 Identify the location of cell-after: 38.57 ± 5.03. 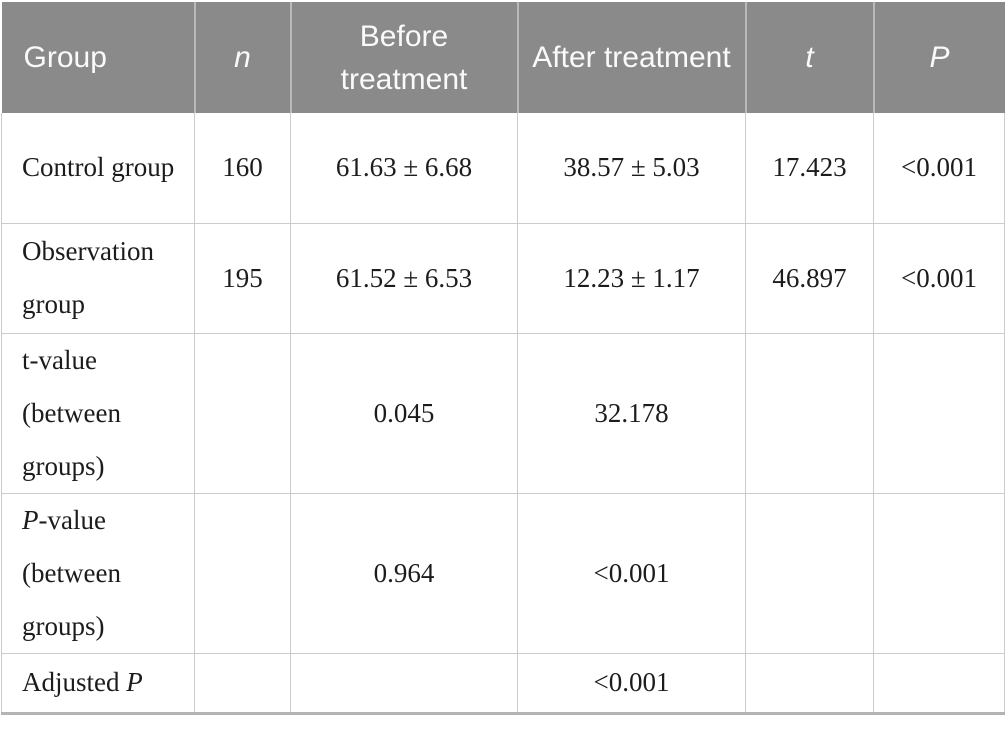
(631, 168).